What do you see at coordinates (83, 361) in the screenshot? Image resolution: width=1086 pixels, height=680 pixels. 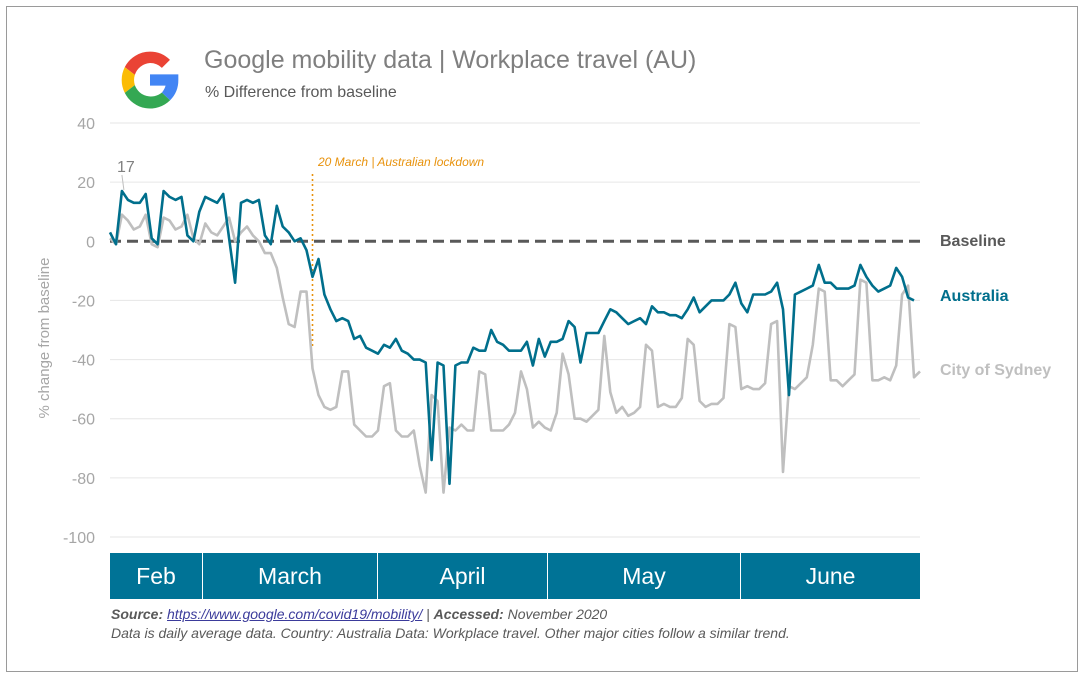 I see `y-tick-label: -40` at bounding box center [83, 361].